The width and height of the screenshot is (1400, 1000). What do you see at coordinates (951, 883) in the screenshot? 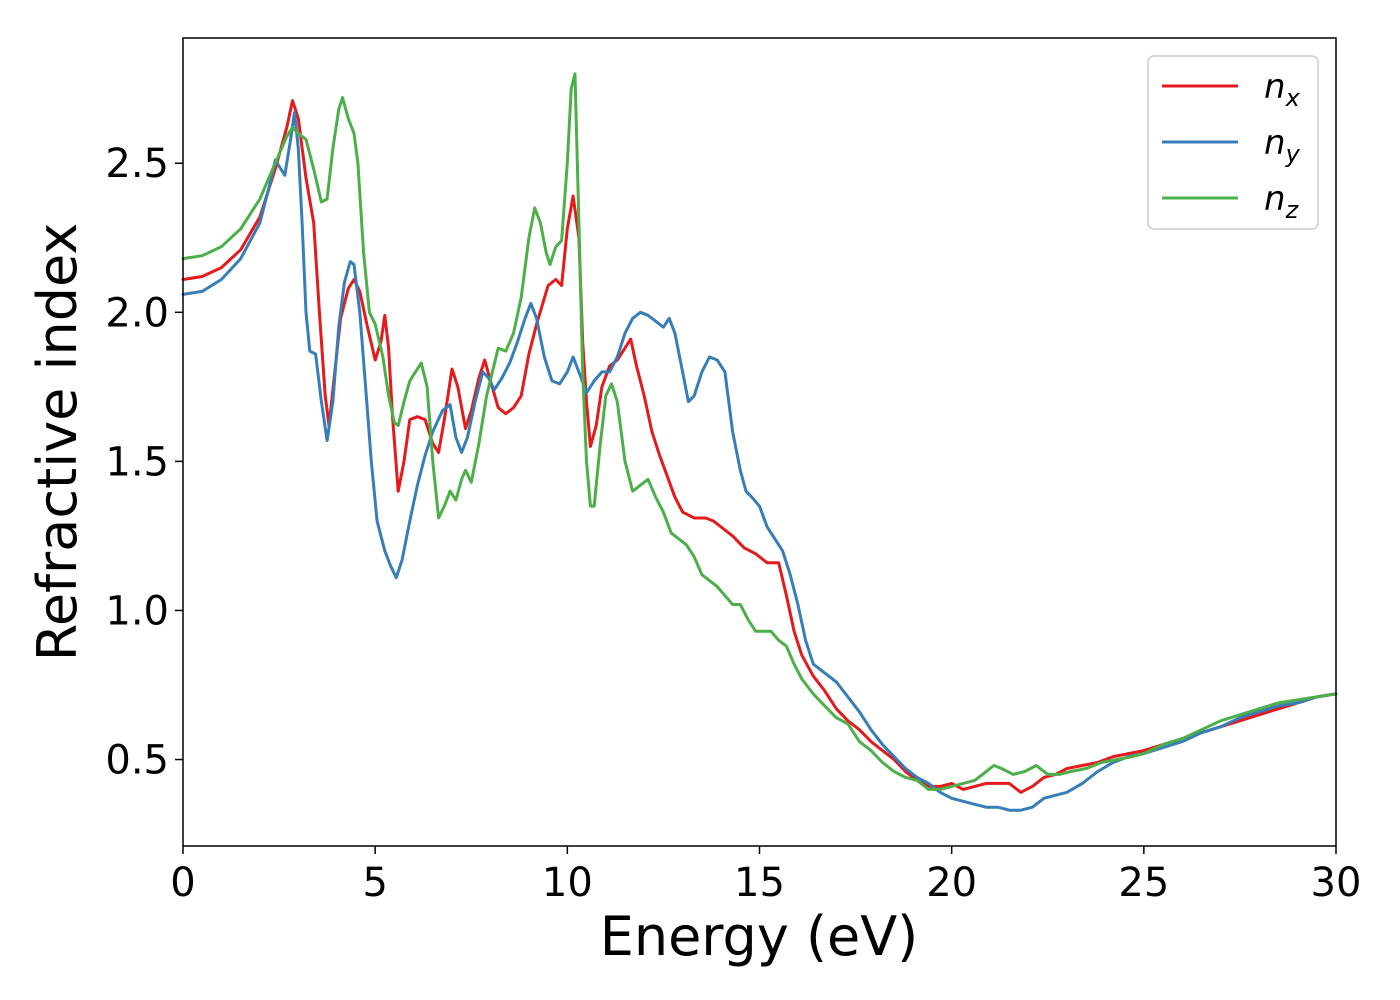
I see `x-tick-label: 20` at bounding box center [951, 883].